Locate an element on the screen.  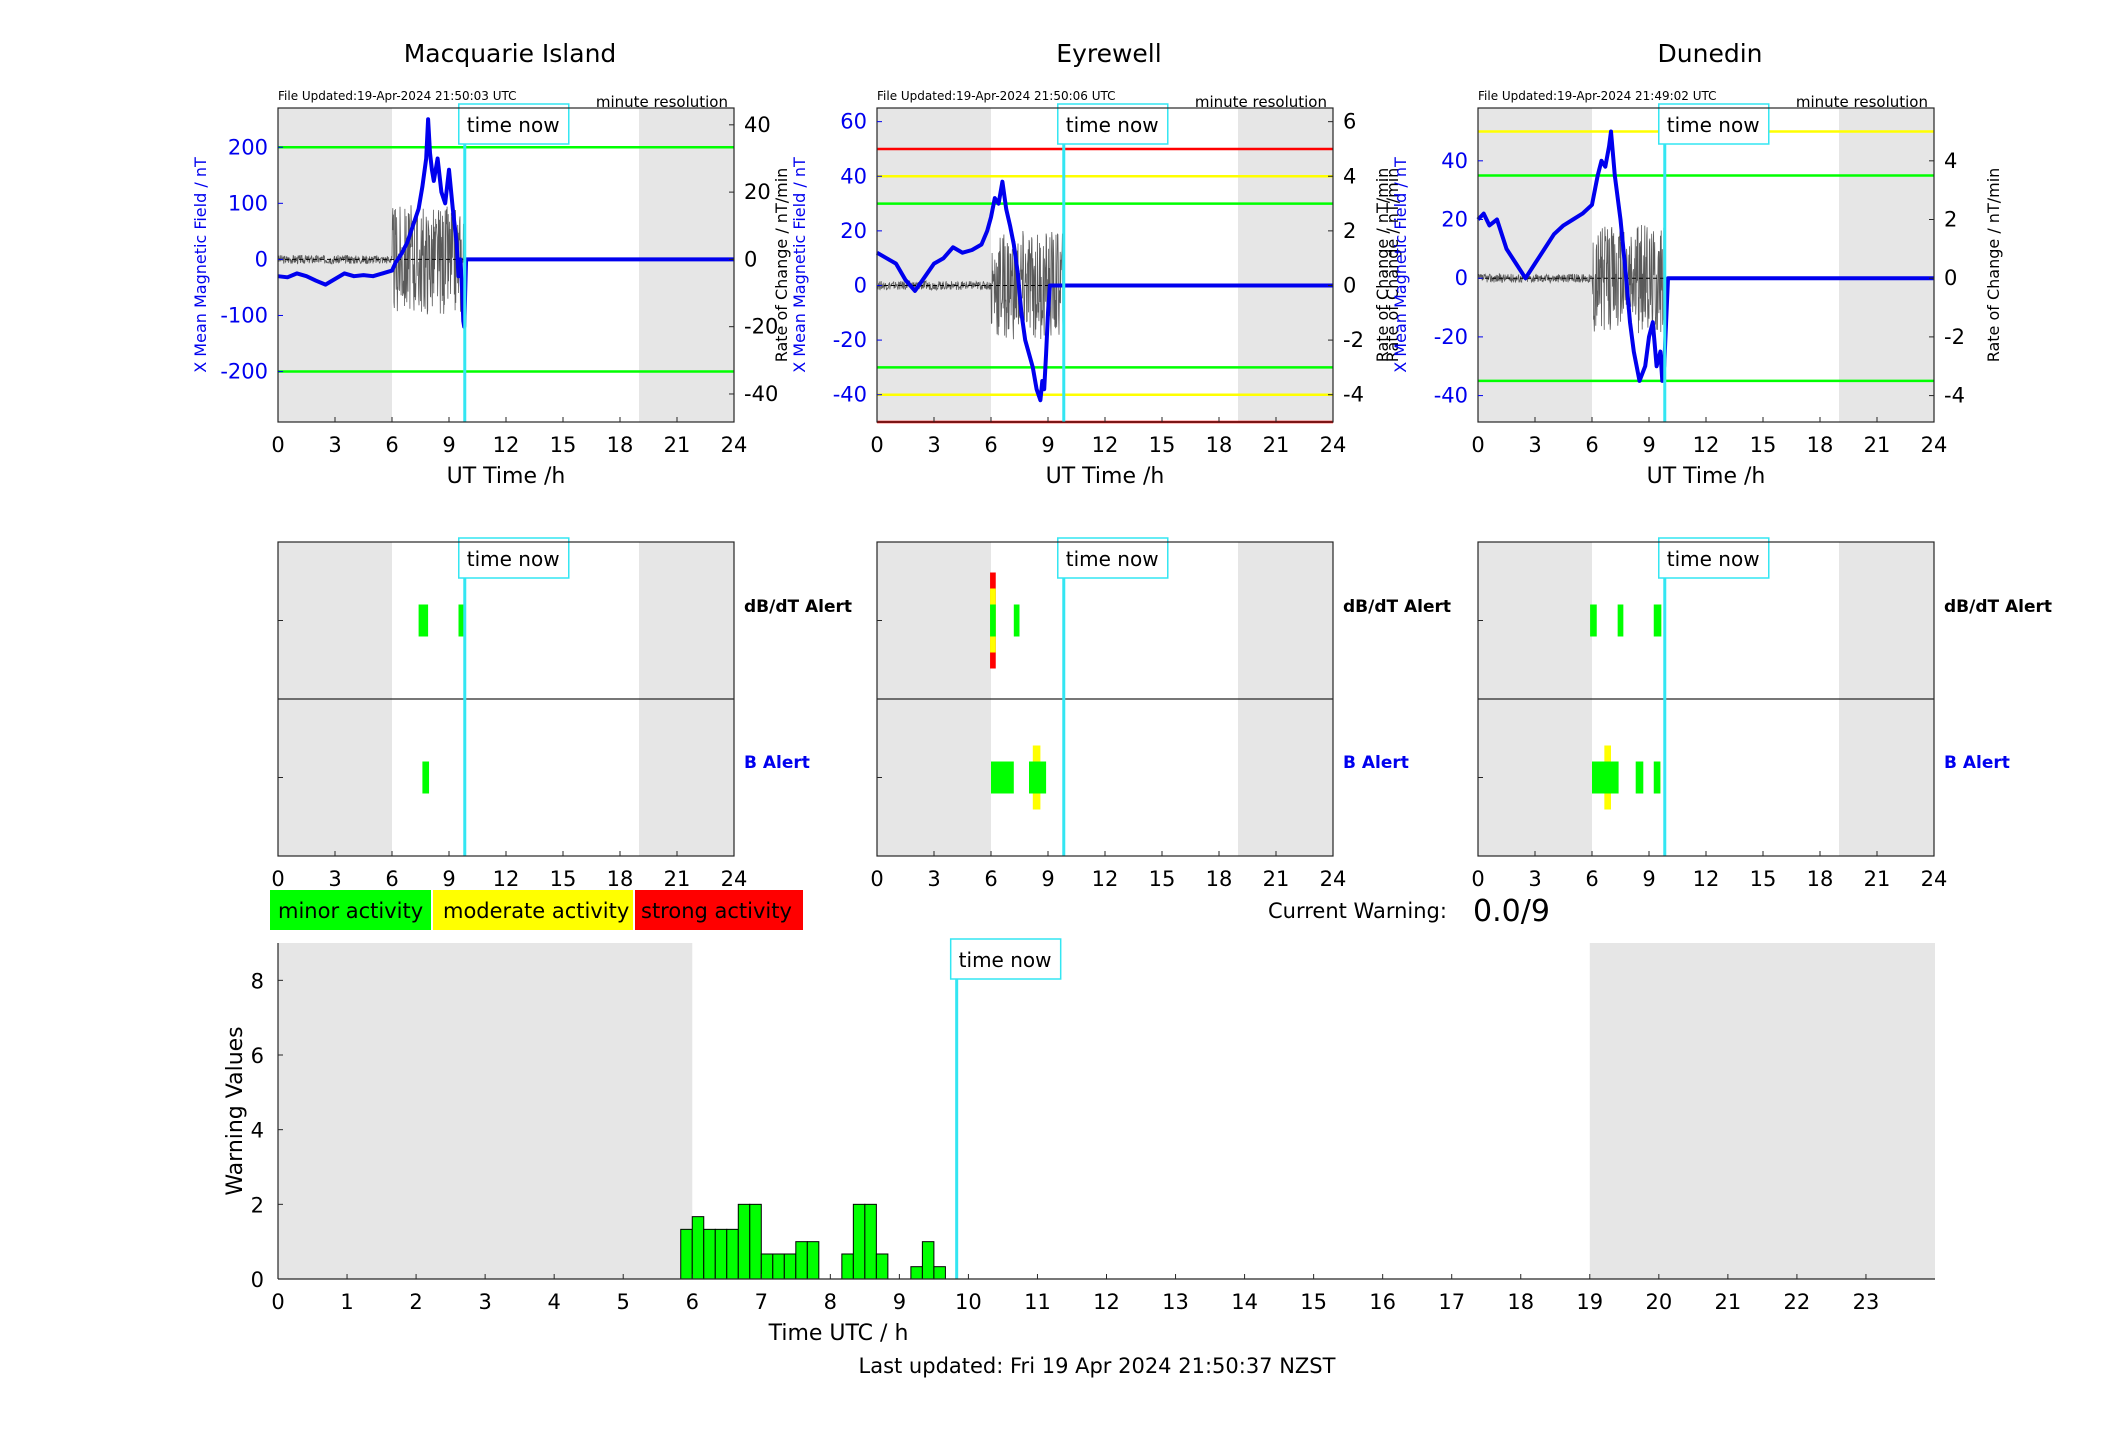
alert-chart-eyrewell: time now 0 3 6 9 12 15 18 21 24 dB/dT Alert B Alert is located at coordinates (1160, 714).